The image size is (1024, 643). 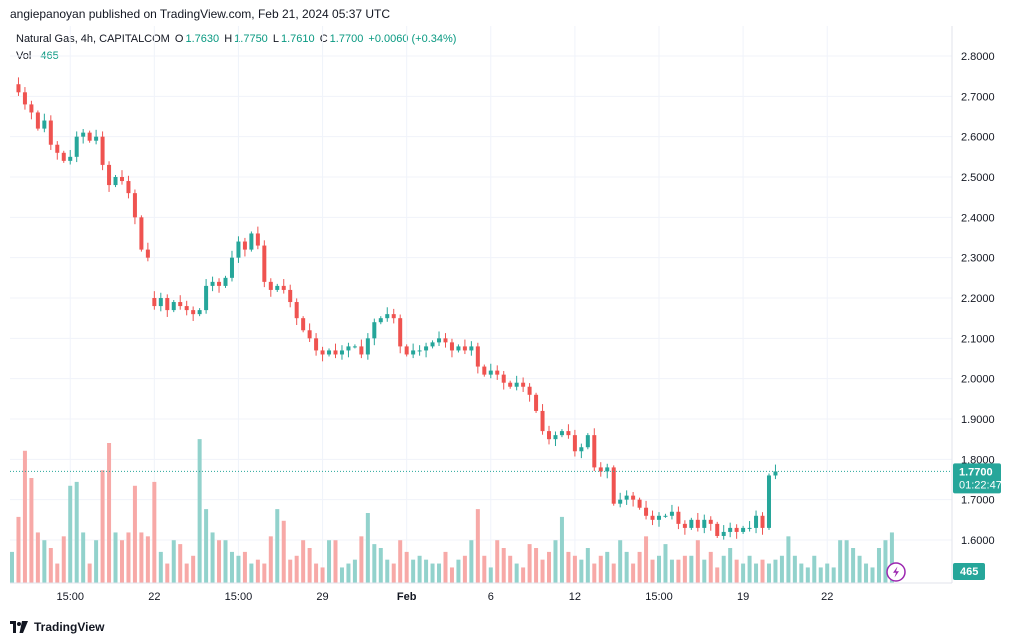 I want to click on time-tick-label: 15:00, so click(x=239, y=597).